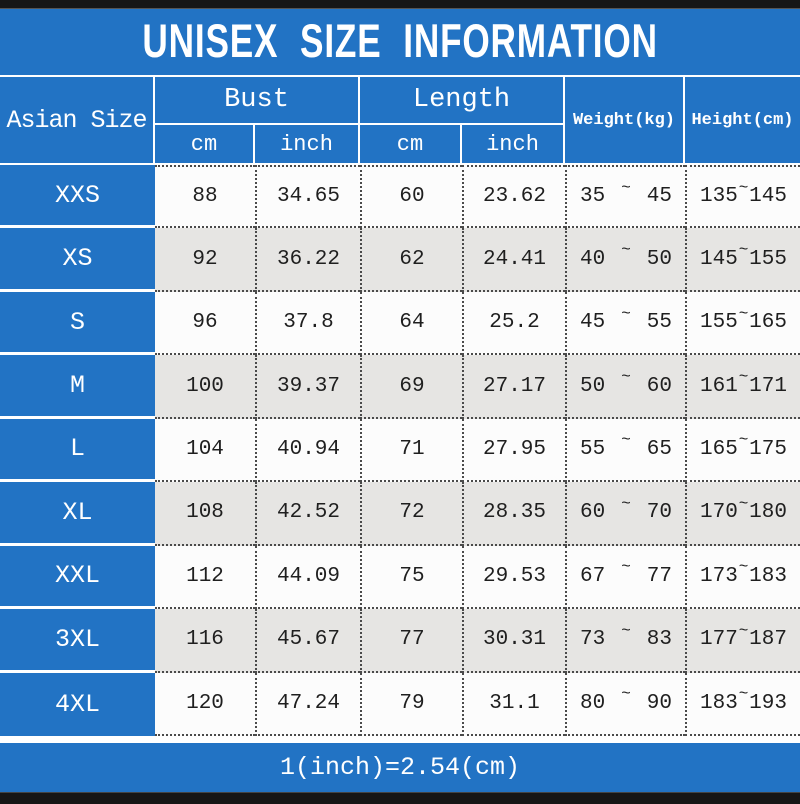  Describe the element at coordinates (205, 387) in the screenshot. I see `bust-cm-cell: 100` at that location.